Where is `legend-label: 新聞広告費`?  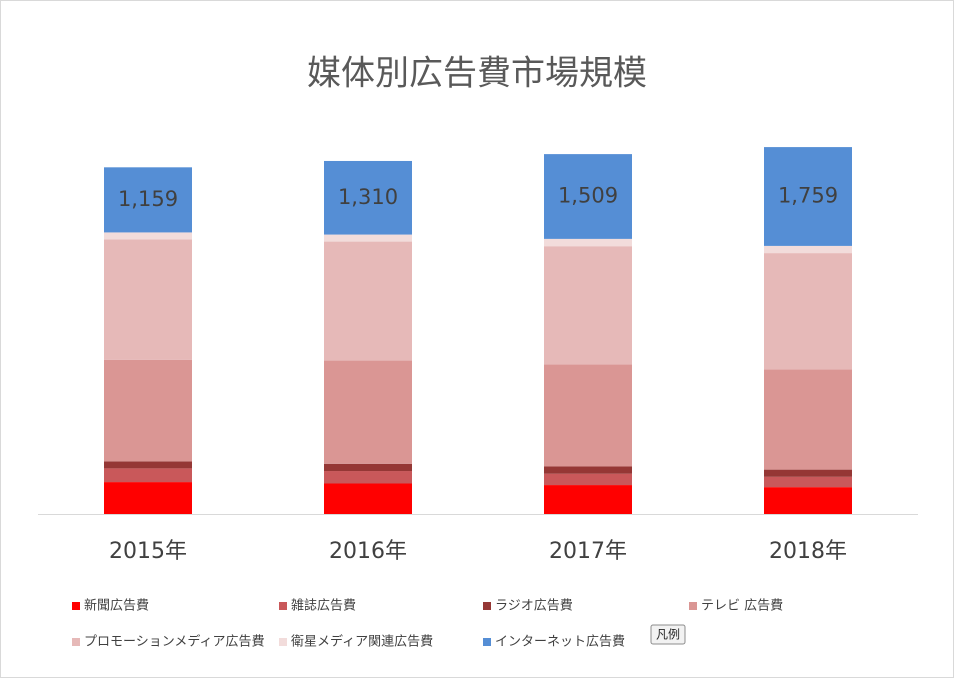 legend-label: 新聞広告費 is located at coordinates (116, 606).